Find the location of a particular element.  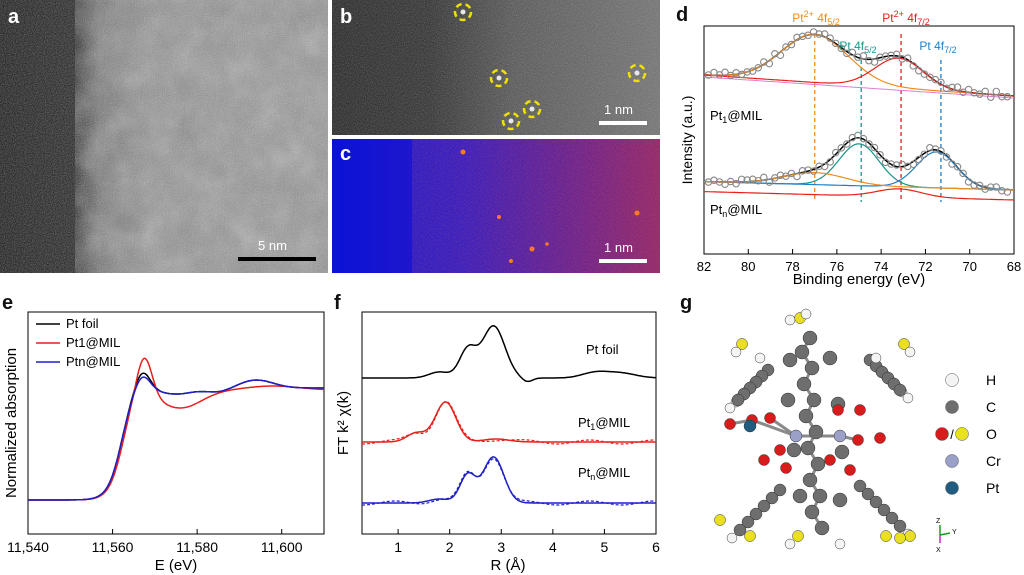

panel-d-letter: d is located at coordinates (682, 15).